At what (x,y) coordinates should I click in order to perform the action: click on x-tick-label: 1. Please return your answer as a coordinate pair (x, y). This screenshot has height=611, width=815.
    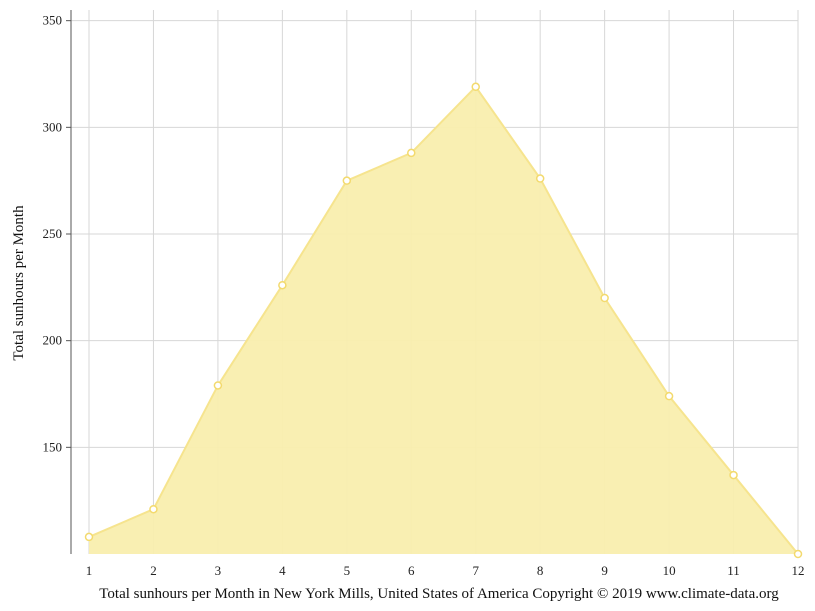
    Looking at the image, I should click on (89, 570).